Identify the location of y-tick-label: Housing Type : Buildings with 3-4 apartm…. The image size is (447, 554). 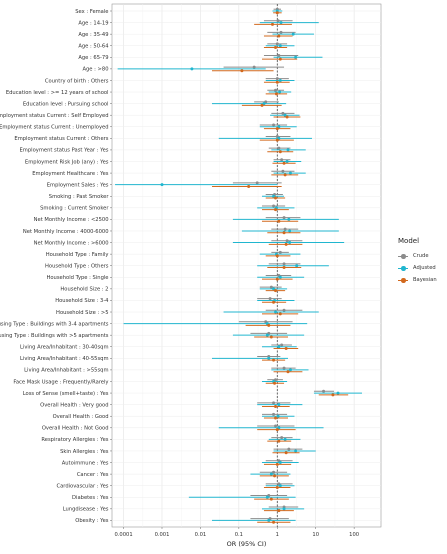
(54, 324).